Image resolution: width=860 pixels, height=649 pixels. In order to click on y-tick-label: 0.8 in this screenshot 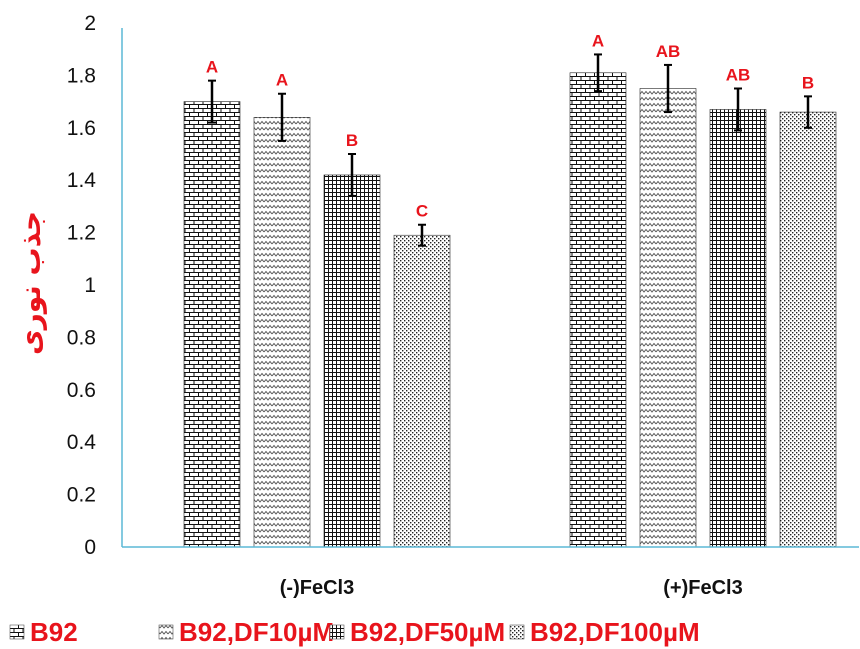, I will do `click(81, 337)`.